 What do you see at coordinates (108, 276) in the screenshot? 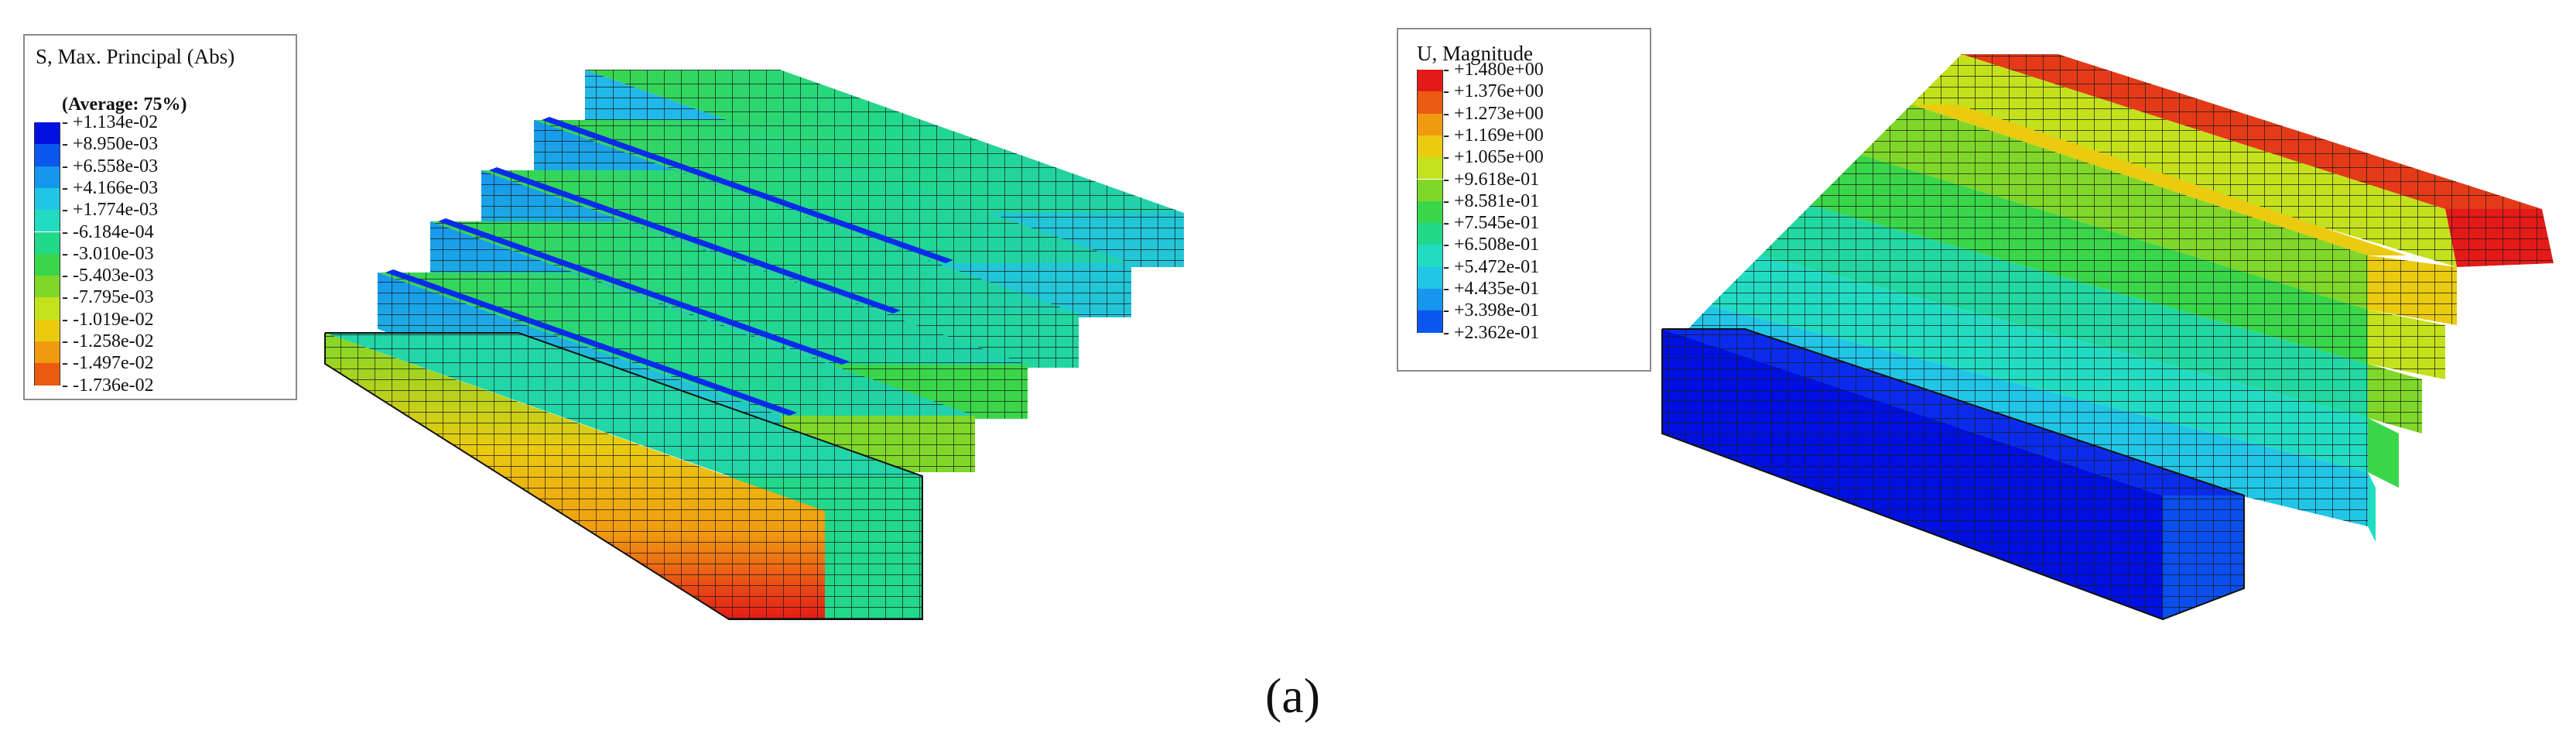
I see `legend-value-label: - -5.403e-03` at bounding box center [108, 276].